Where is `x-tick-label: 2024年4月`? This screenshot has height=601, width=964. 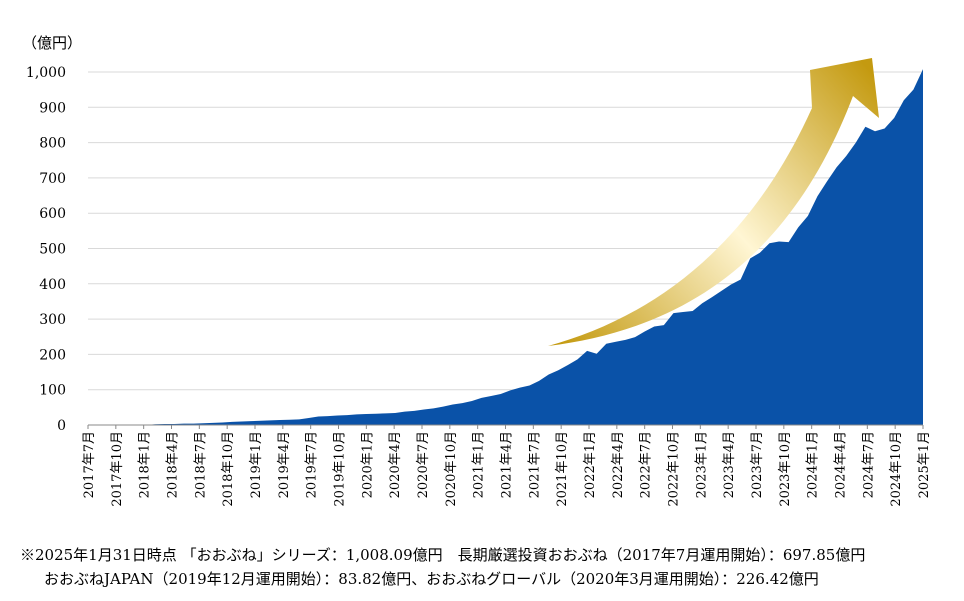
x-tick-label: 2024年4月 is located at coordinates (841, 464).